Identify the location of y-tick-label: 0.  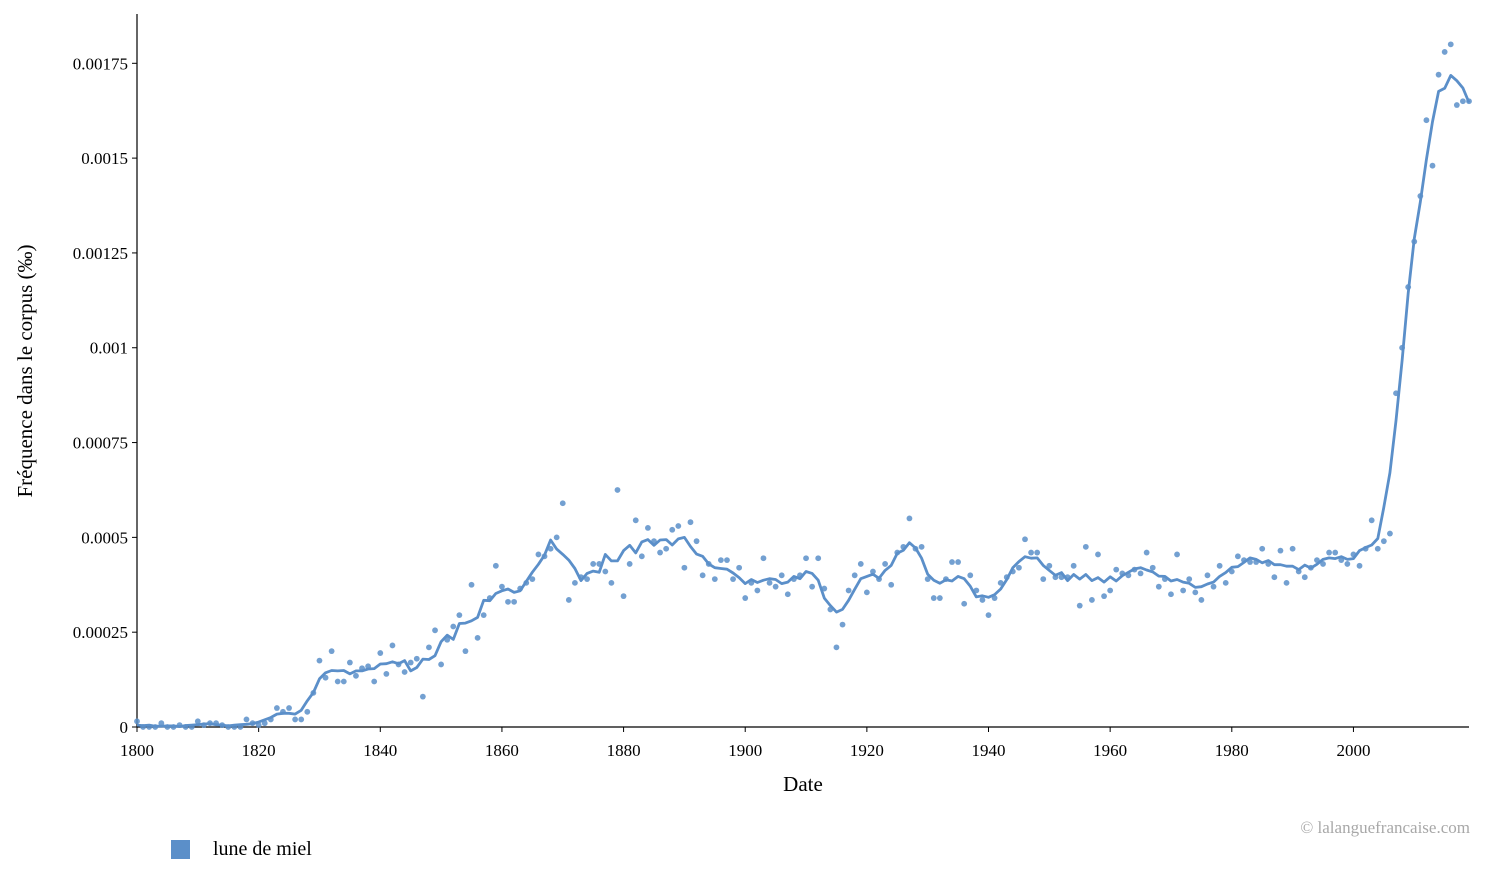
(124, 727).